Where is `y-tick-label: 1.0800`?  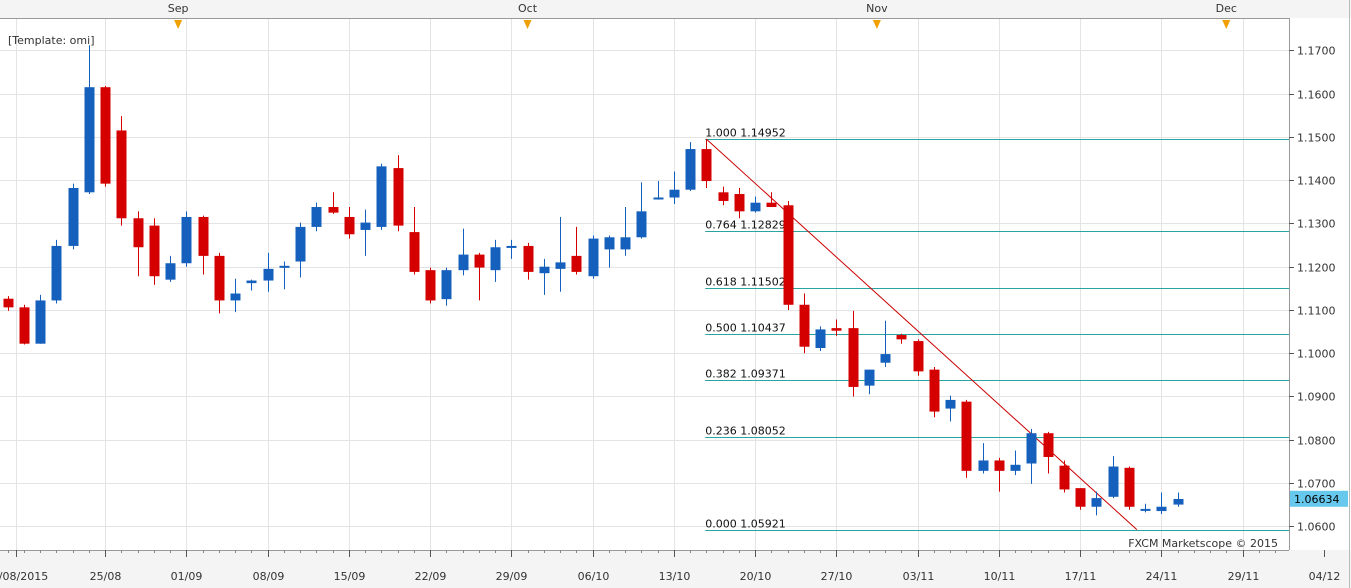
y-tick-label: 1.0800 is located at coordinates (1316, 441).